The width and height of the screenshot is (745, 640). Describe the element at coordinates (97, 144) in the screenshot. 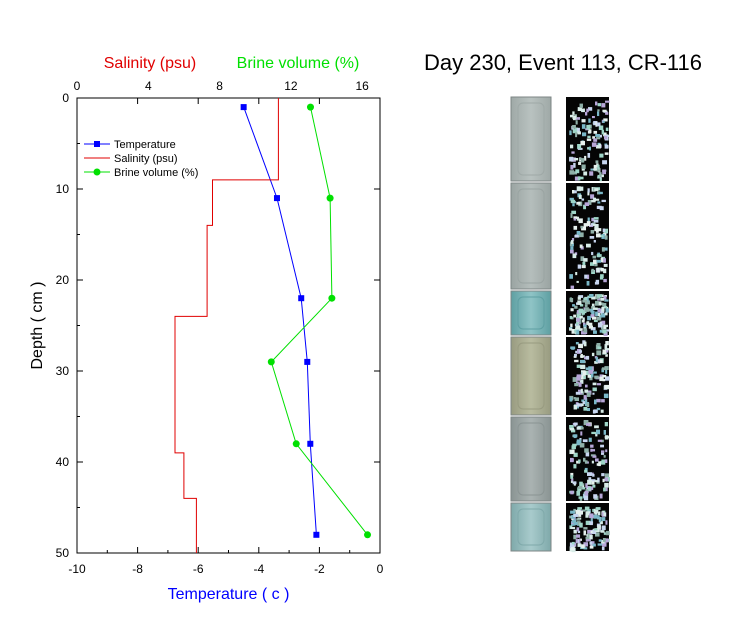

I see `legend-marker-square` at that location.